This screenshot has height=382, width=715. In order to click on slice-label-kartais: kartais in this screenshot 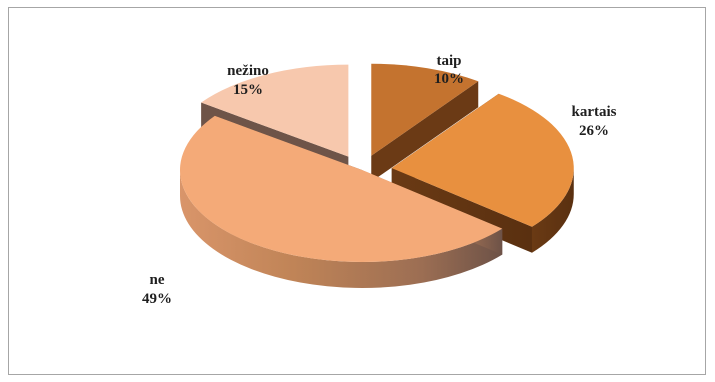, I will do `click(594, 112)`.